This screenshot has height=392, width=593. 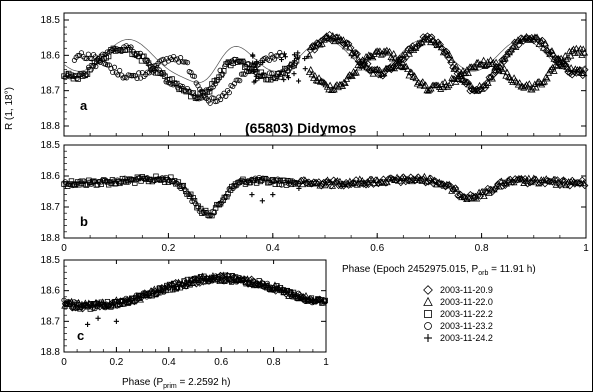 What do you see at coordinates (325, 61) in the screenshot?
I see `model-line` at bounding box center [325, 61].